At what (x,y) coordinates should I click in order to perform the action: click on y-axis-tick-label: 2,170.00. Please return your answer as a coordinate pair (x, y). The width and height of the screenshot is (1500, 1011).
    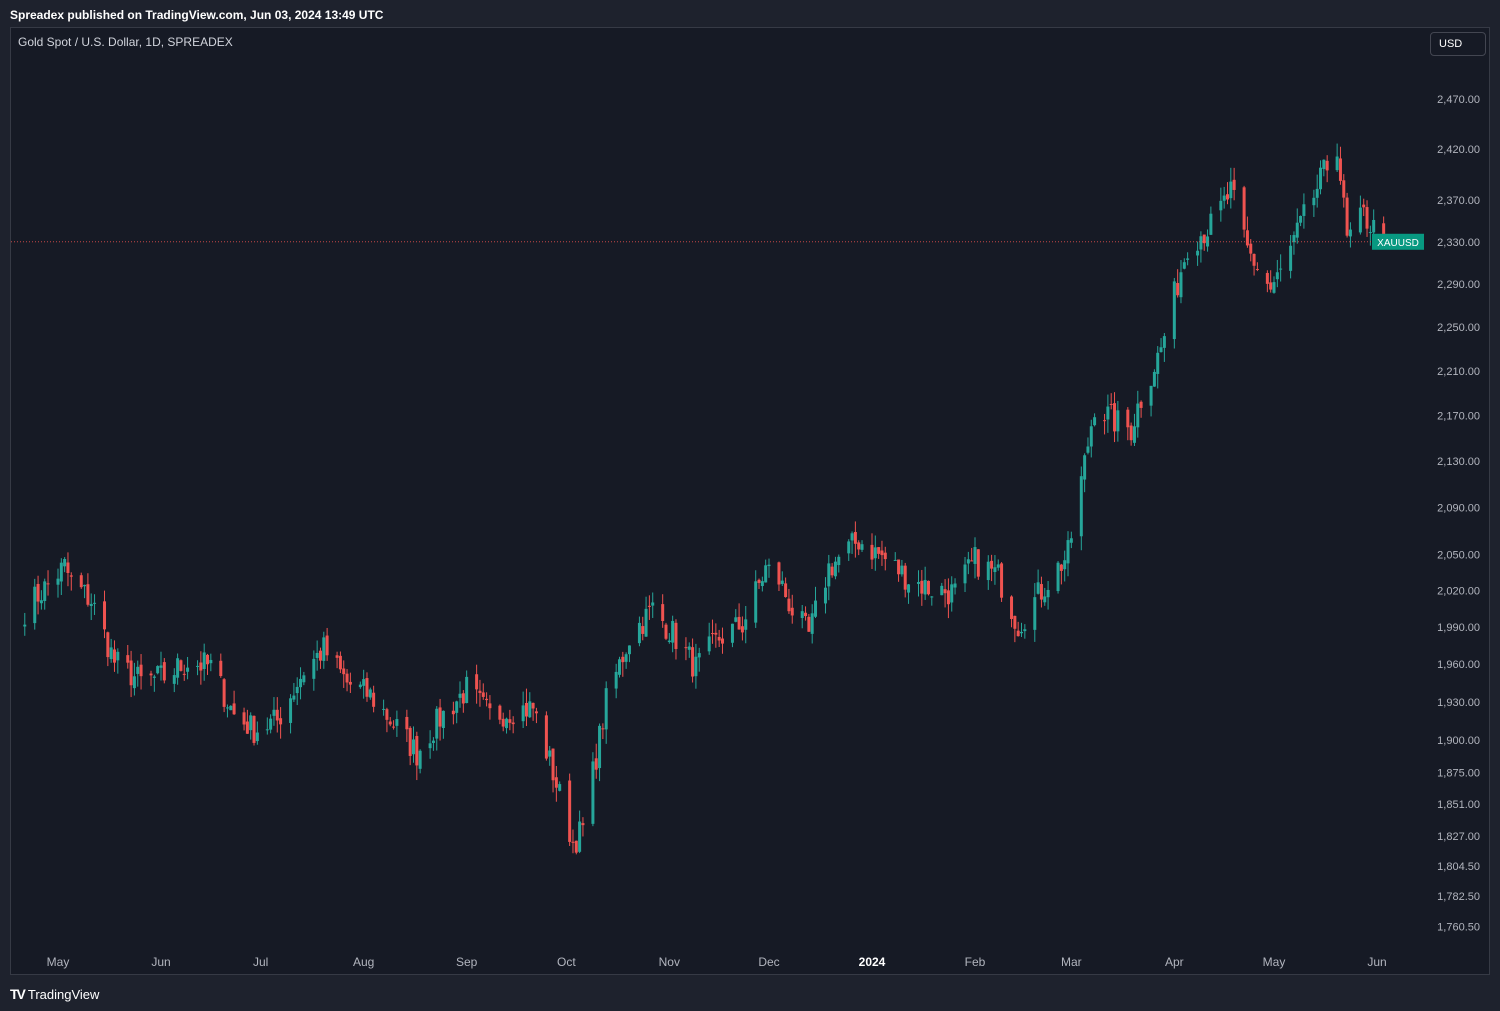
    Looking at the image, I should click on (1458, 417).